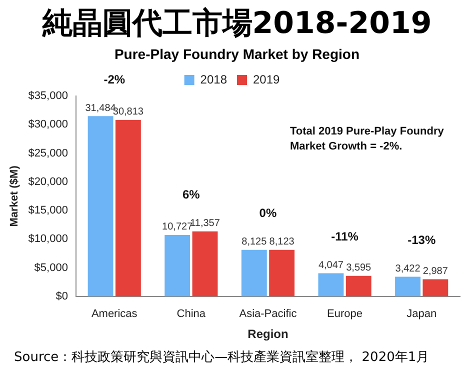 This screenshot has height=373, width=474. Describe the element at coordinates (48, 153) in the screenshot. I see `y-tick-label: $25,000` at that location.